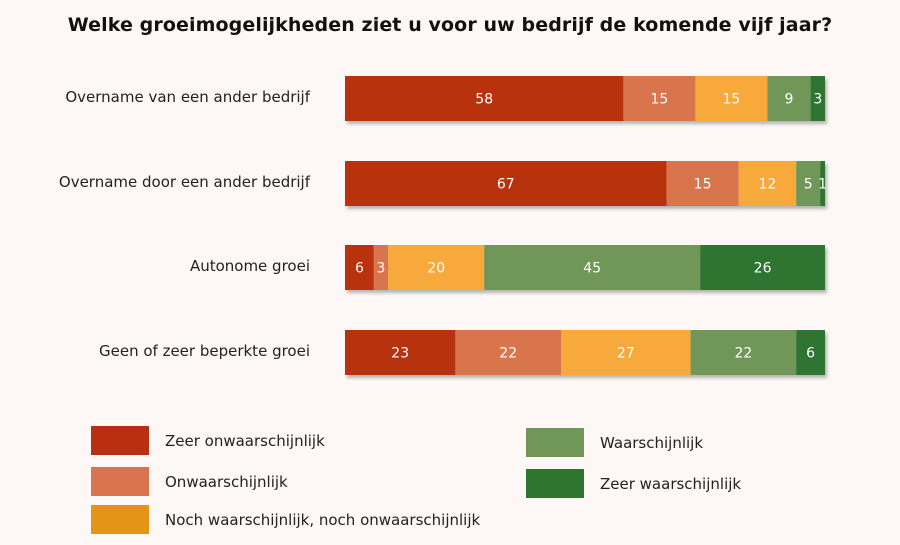 Image resolution: width=900 pixels, height=545 pixels. I want to click on data-label: 5, so click(808, 185).